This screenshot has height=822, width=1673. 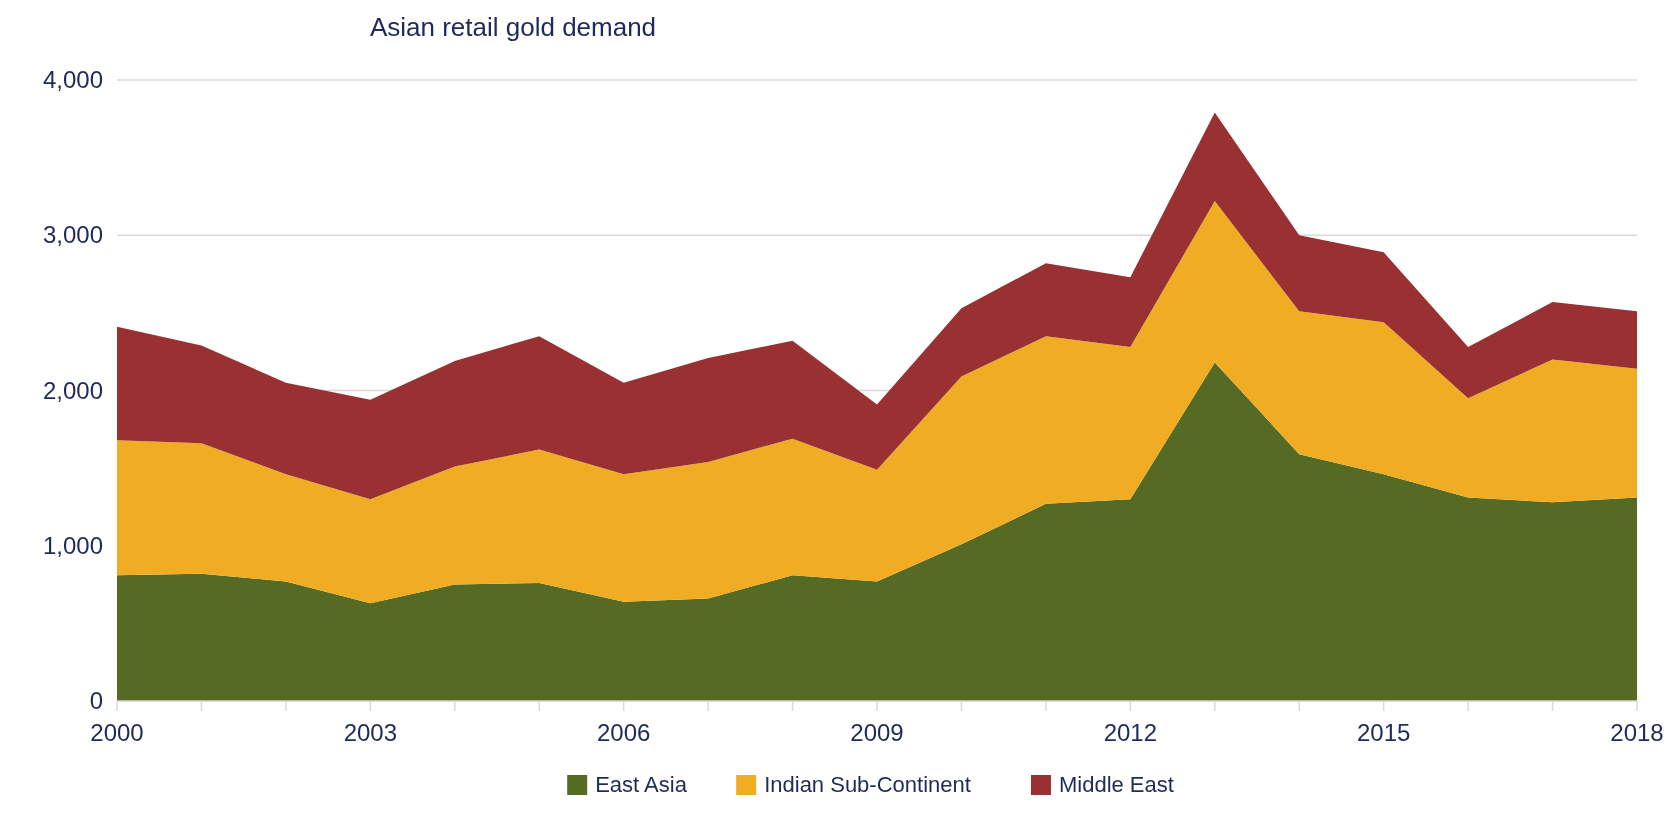 I want to click on y-tick-label: 1,000, so click(x=72, y=545).